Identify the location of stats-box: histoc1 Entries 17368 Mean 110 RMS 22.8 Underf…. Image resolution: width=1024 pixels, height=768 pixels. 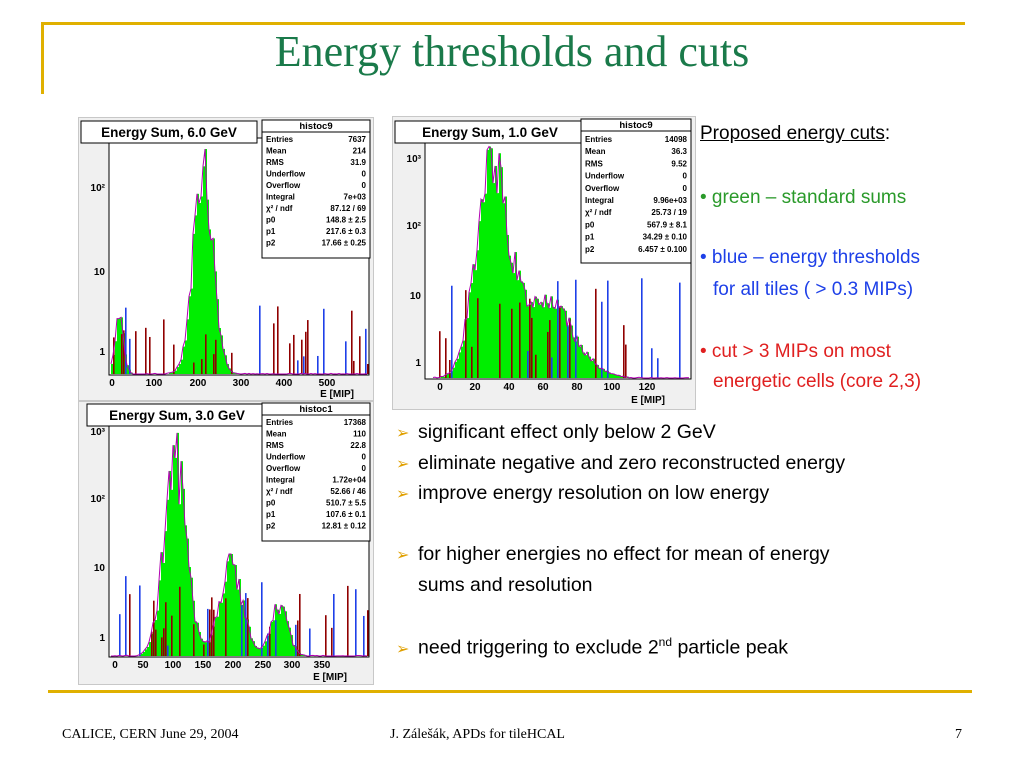
(316, 472).